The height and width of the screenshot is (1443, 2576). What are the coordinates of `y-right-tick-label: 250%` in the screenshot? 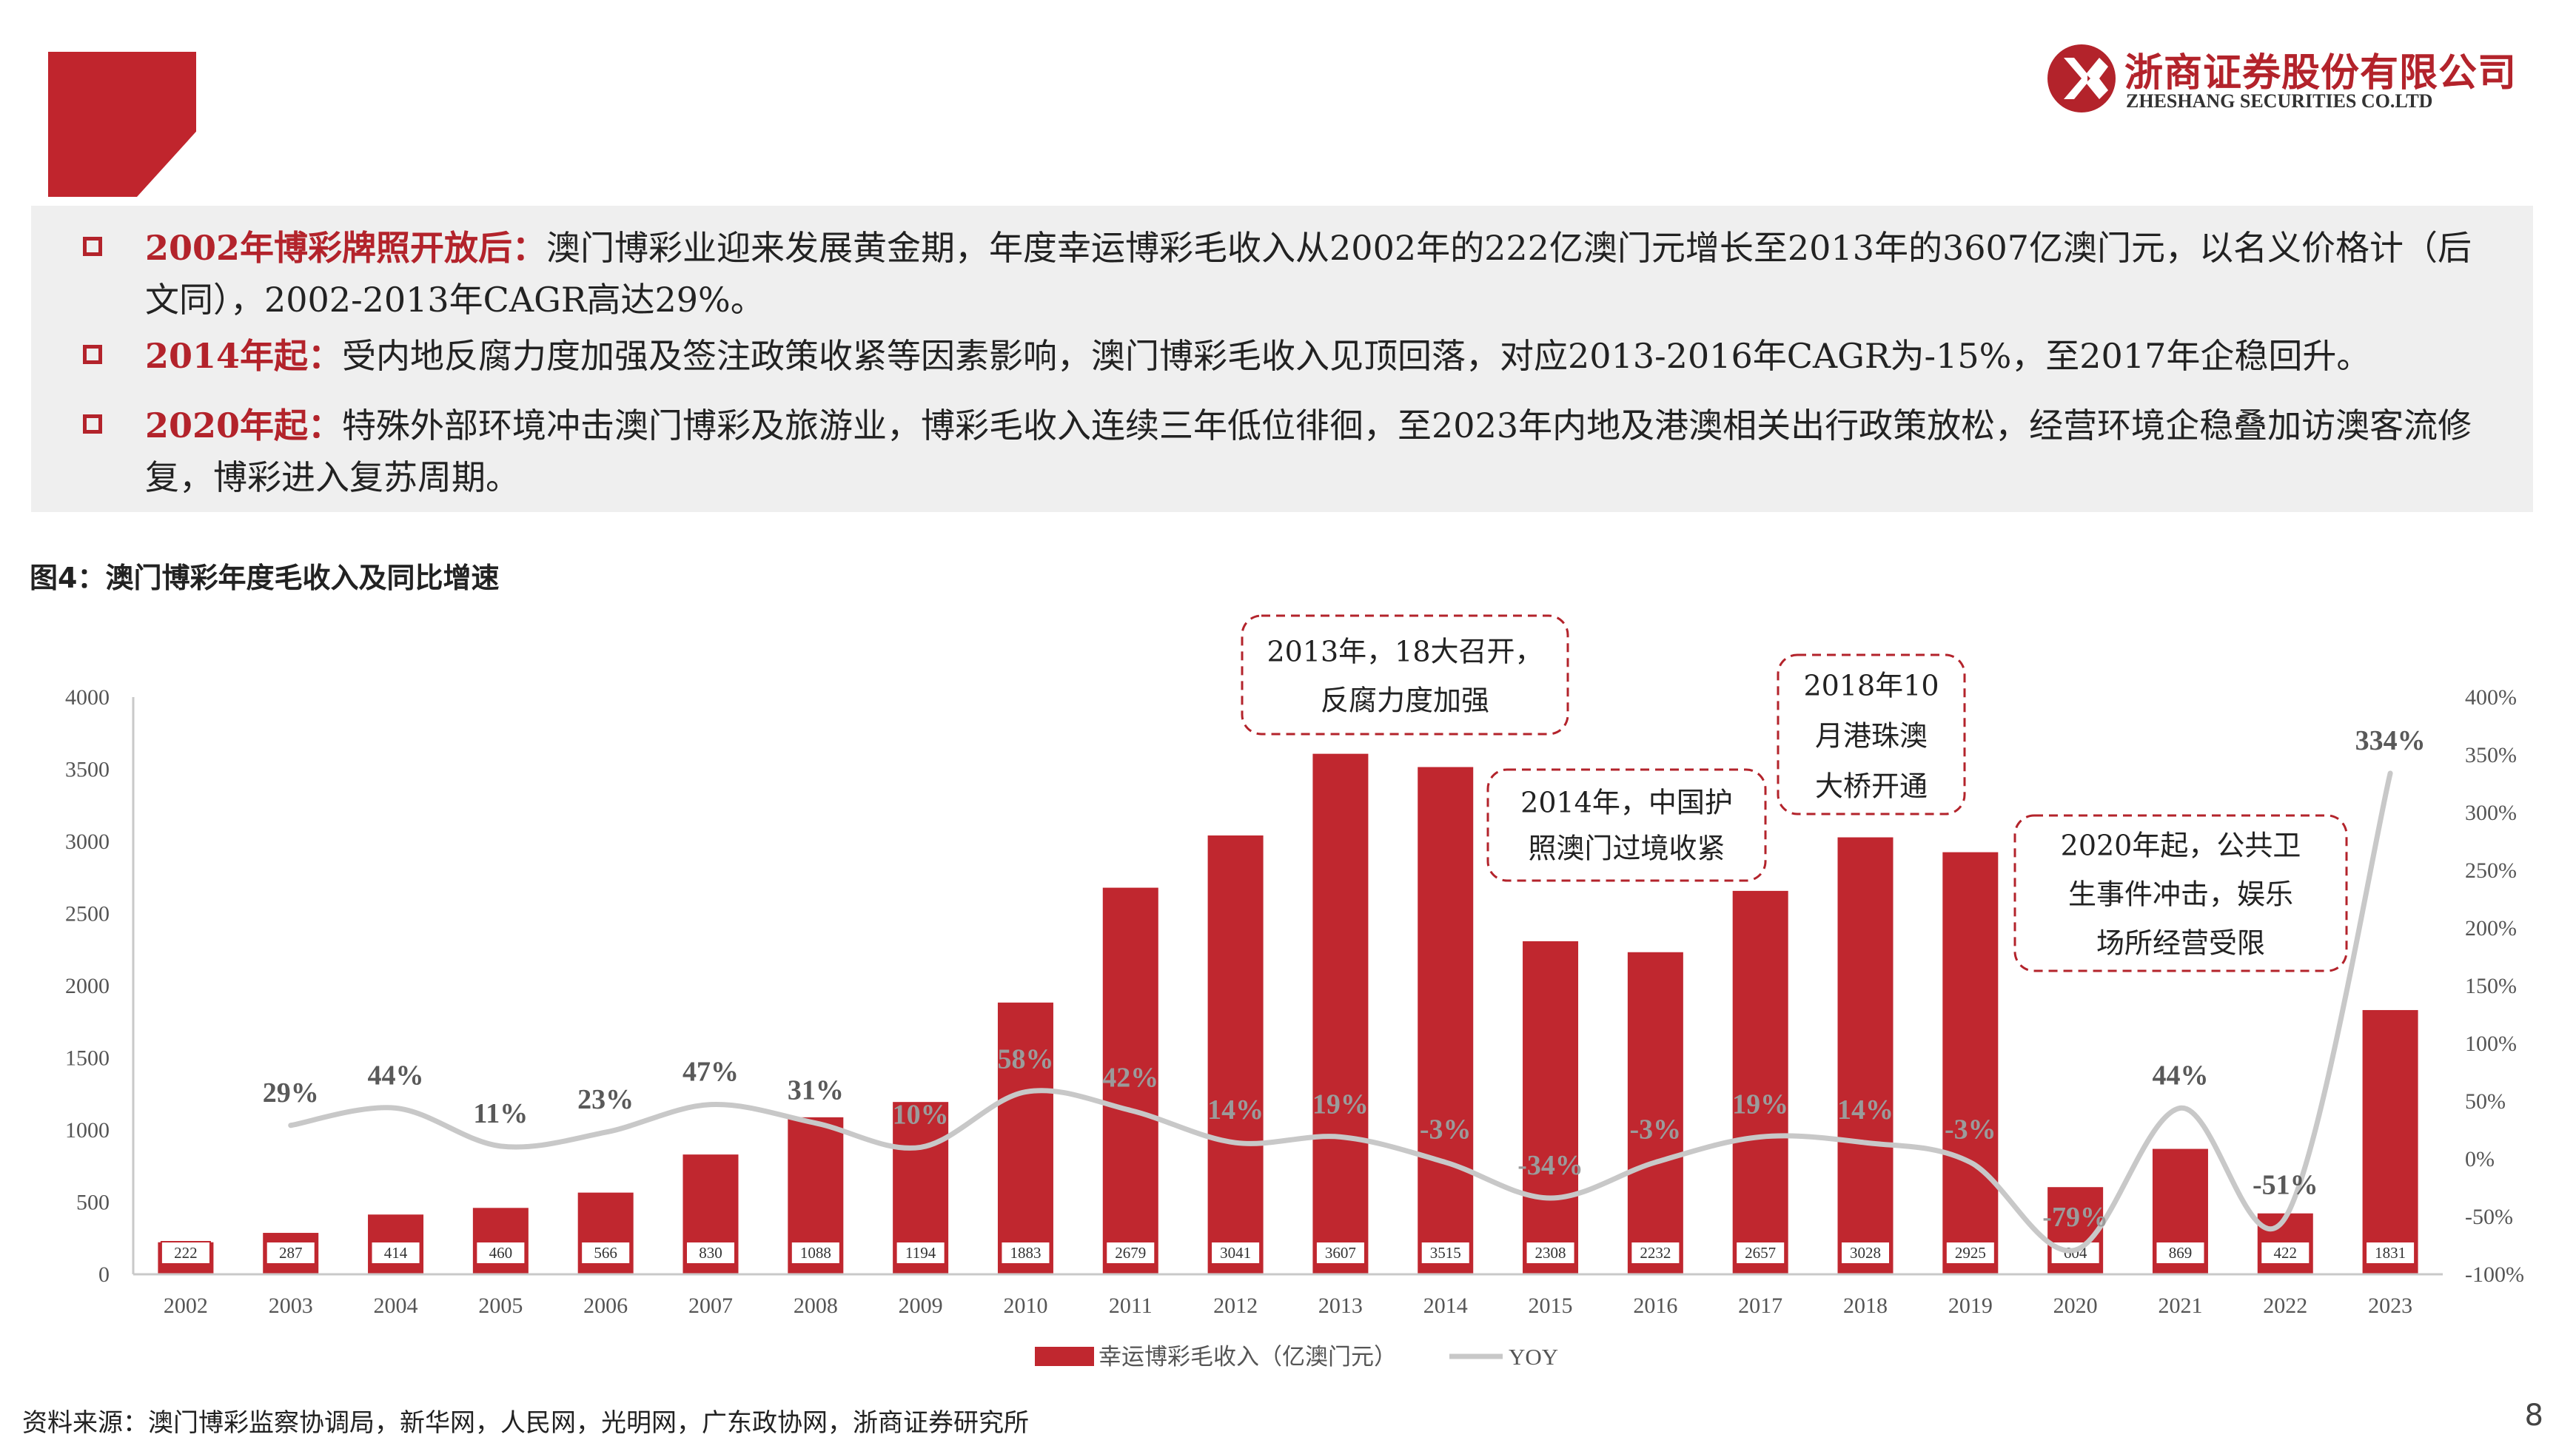 It's located at (2491, 870).